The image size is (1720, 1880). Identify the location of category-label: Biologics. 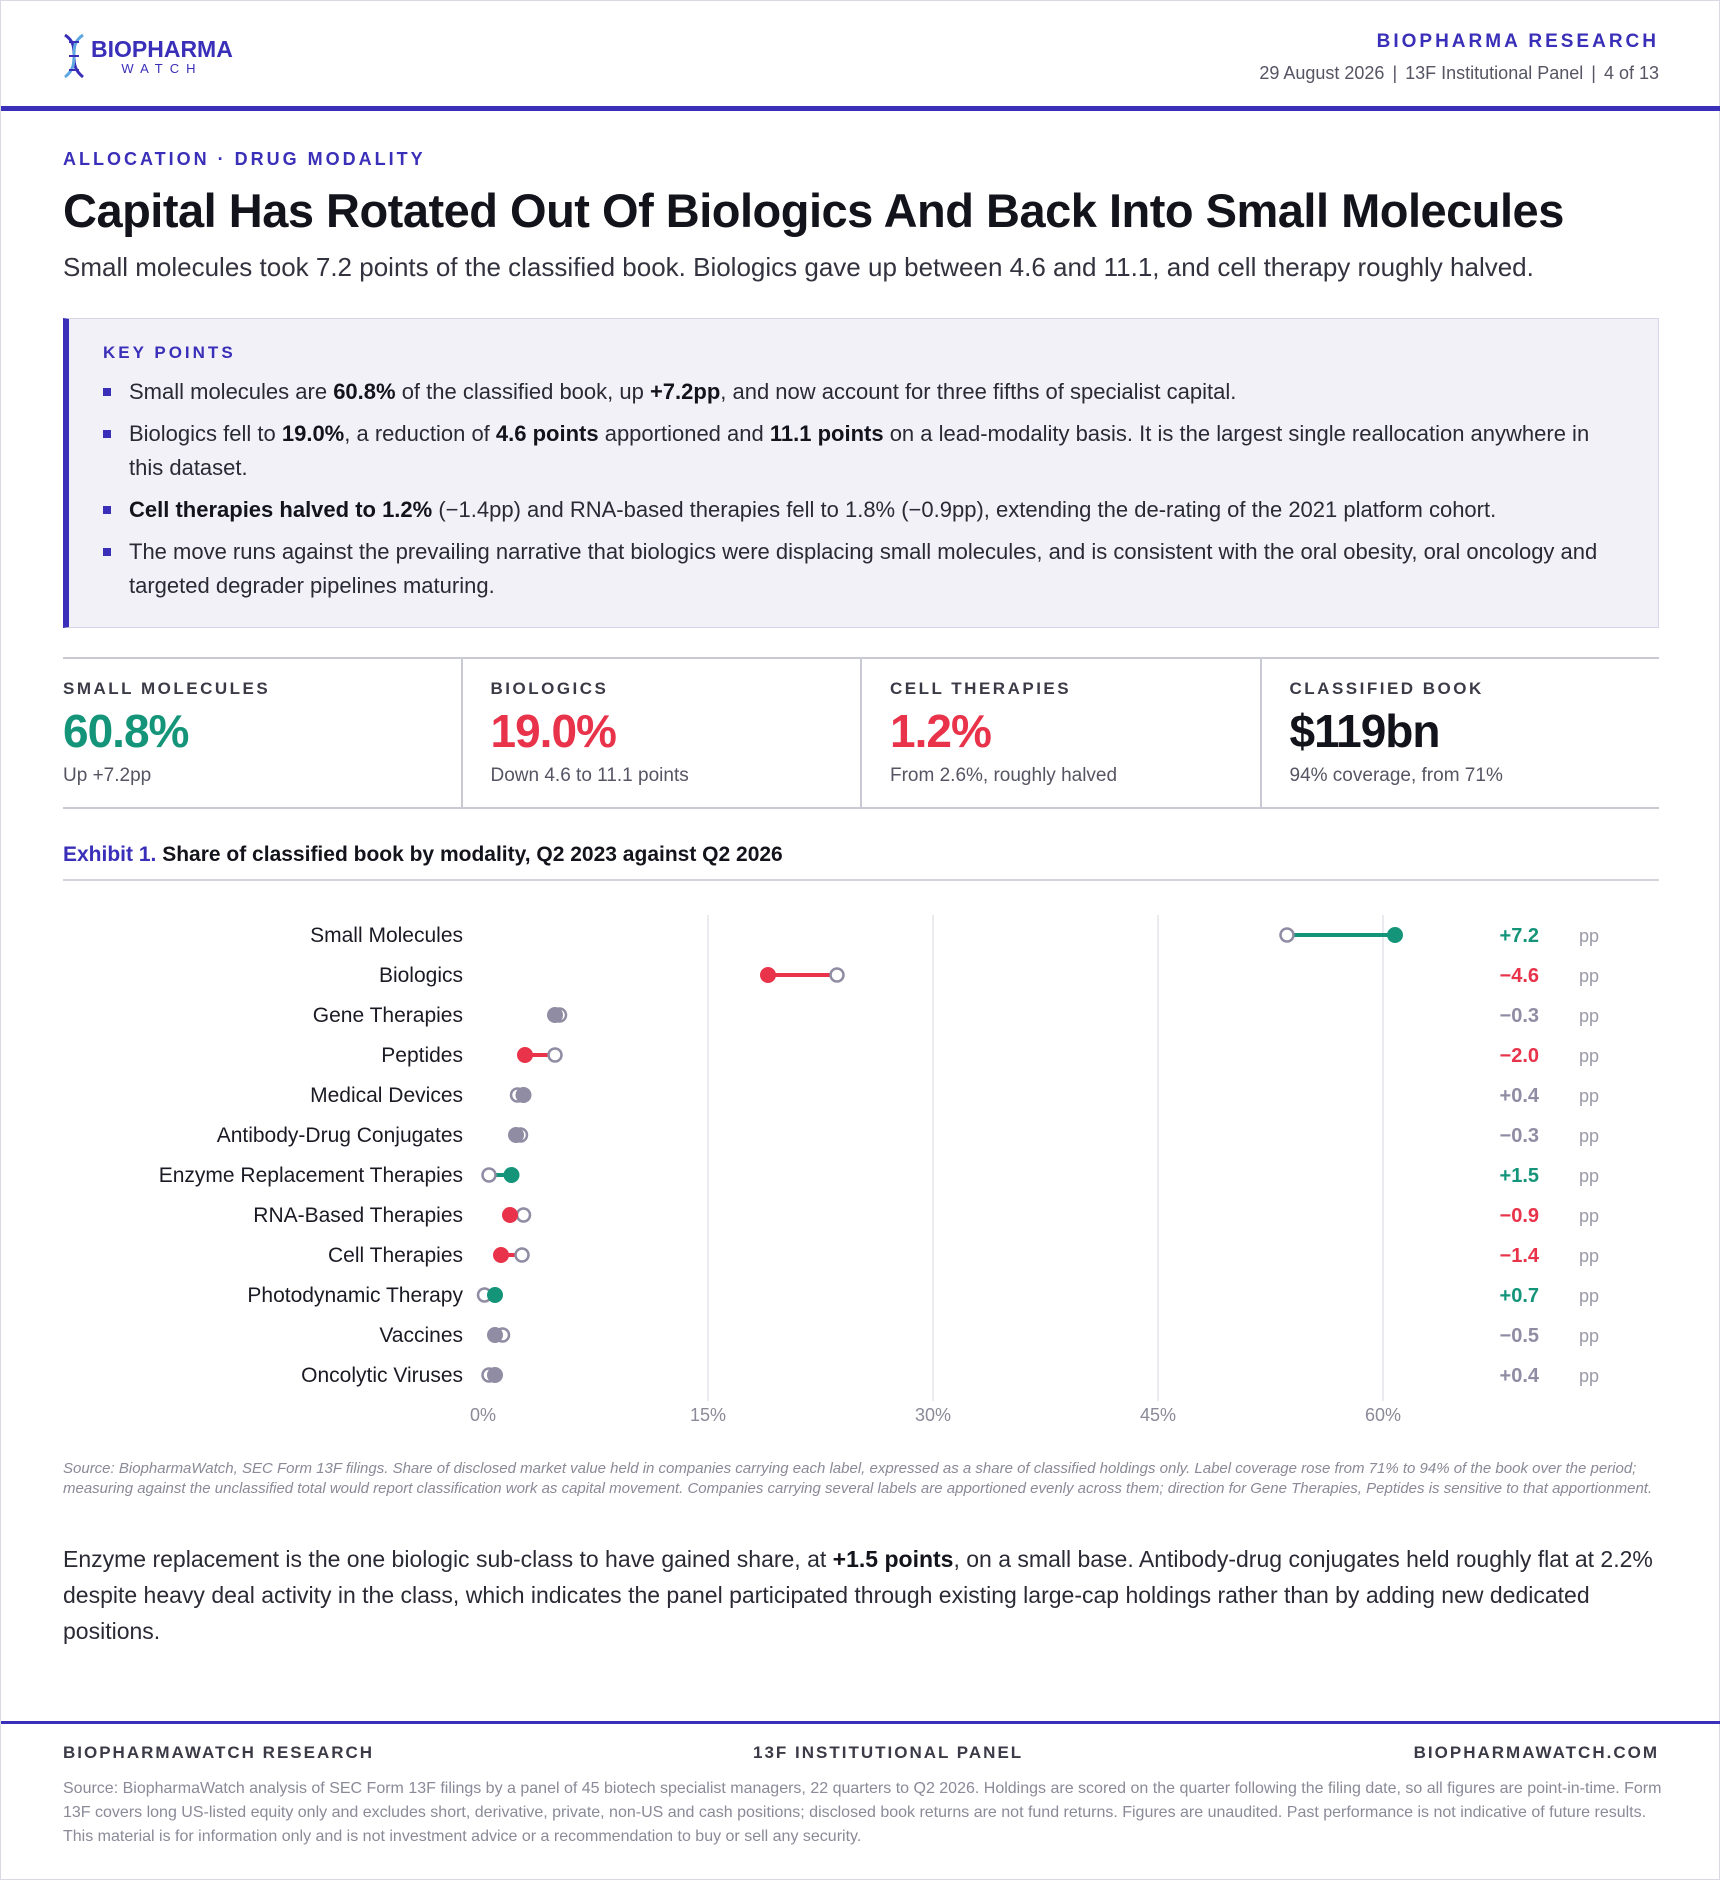
(421, 975).